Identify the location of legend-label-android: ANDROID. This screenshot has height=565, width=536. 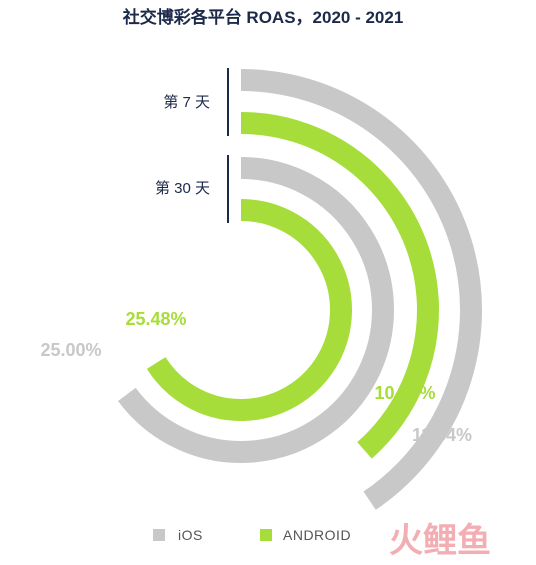
(317, 535).